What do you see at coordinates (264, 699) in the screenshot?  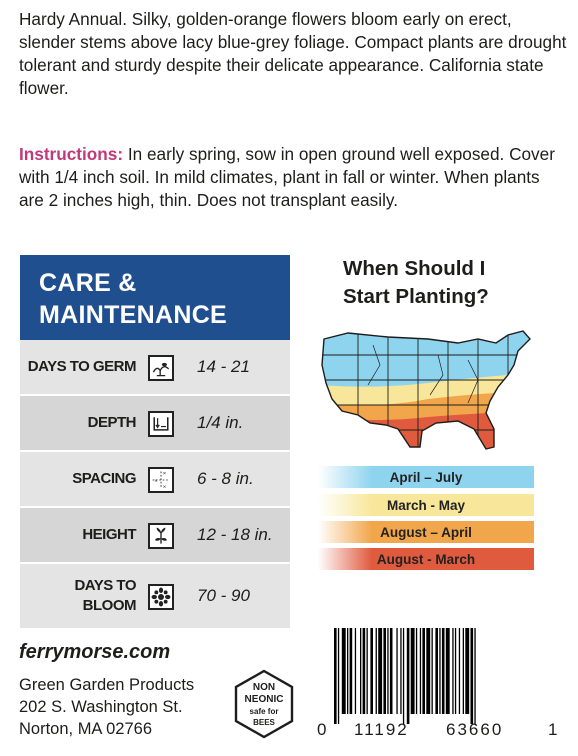 I see `badge-line2: NEONIC` at bounding box center [264, 699].